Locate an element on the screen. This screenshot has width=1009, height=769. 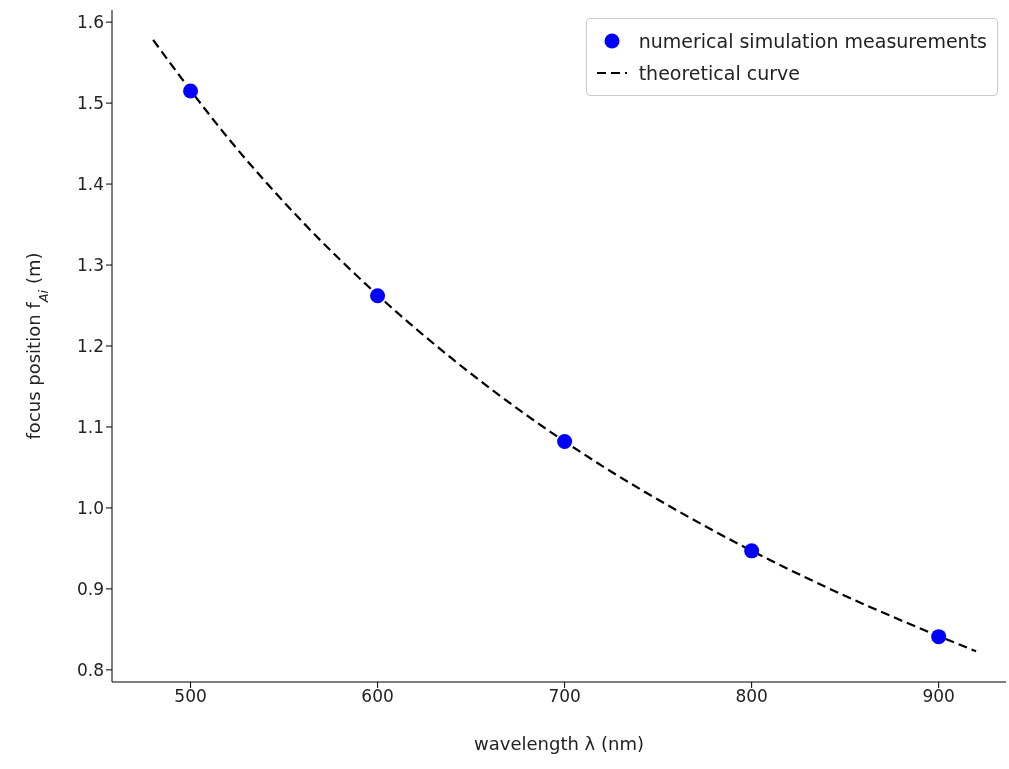
legend-label: numerical simulation measurements is located at coordinates (812, 41).